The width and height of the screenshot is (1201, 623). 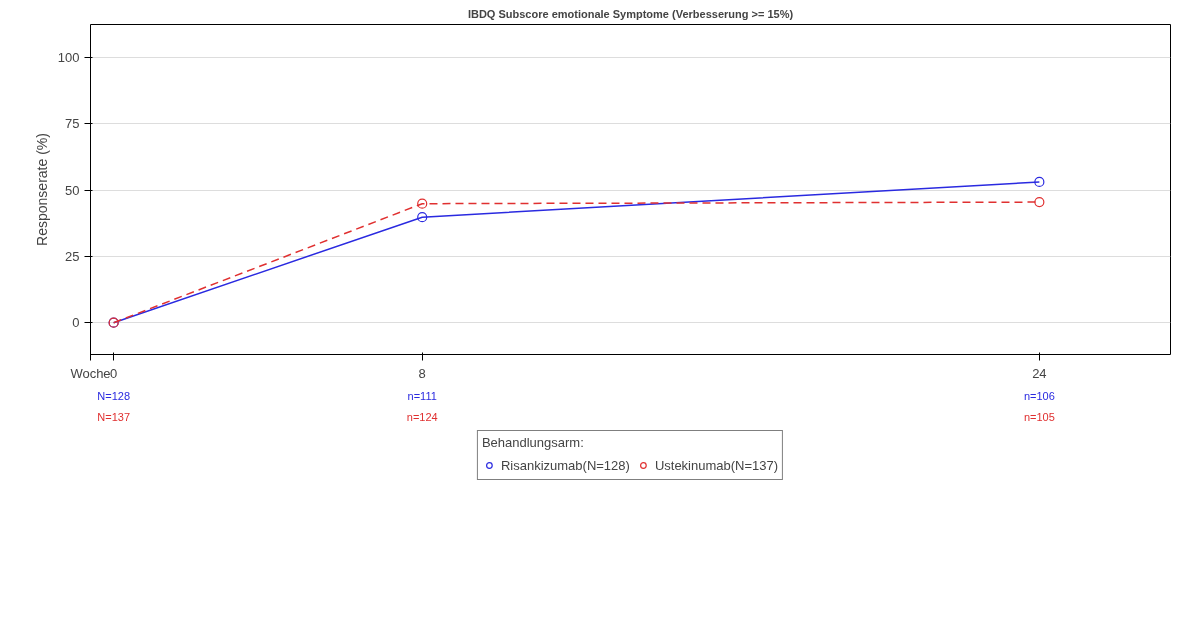 I want to click on text: n=111, so click(x=422, y=395).